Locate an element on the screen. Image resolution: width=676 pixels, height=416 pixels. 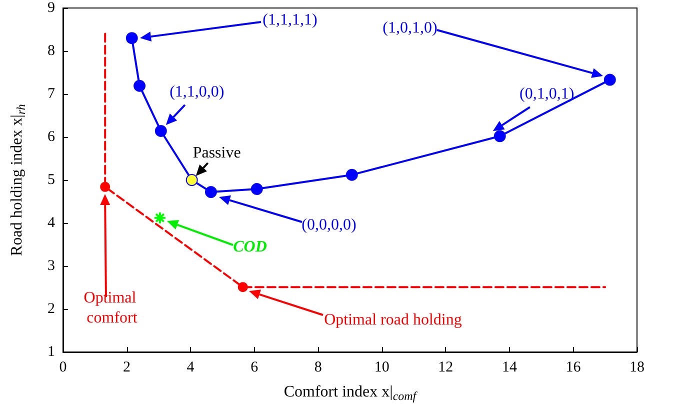
y-tick-label: 8 is located at coordinates (51, 51).